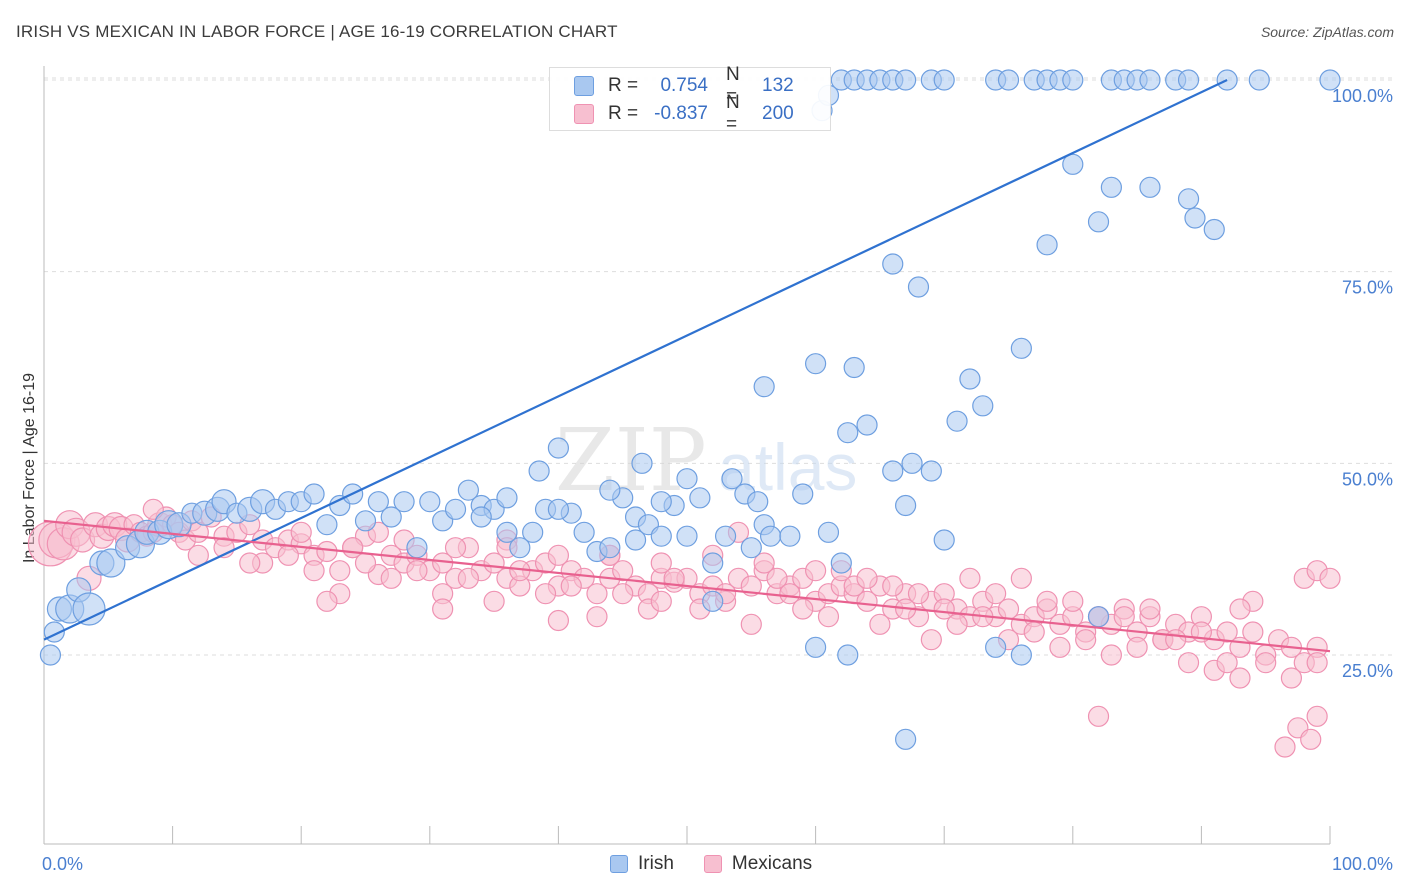 This screenshot has height=892, width=1406. Describe the element at coordinates (623, 113) in the screenshot. I see `r-label: R =` at that location.